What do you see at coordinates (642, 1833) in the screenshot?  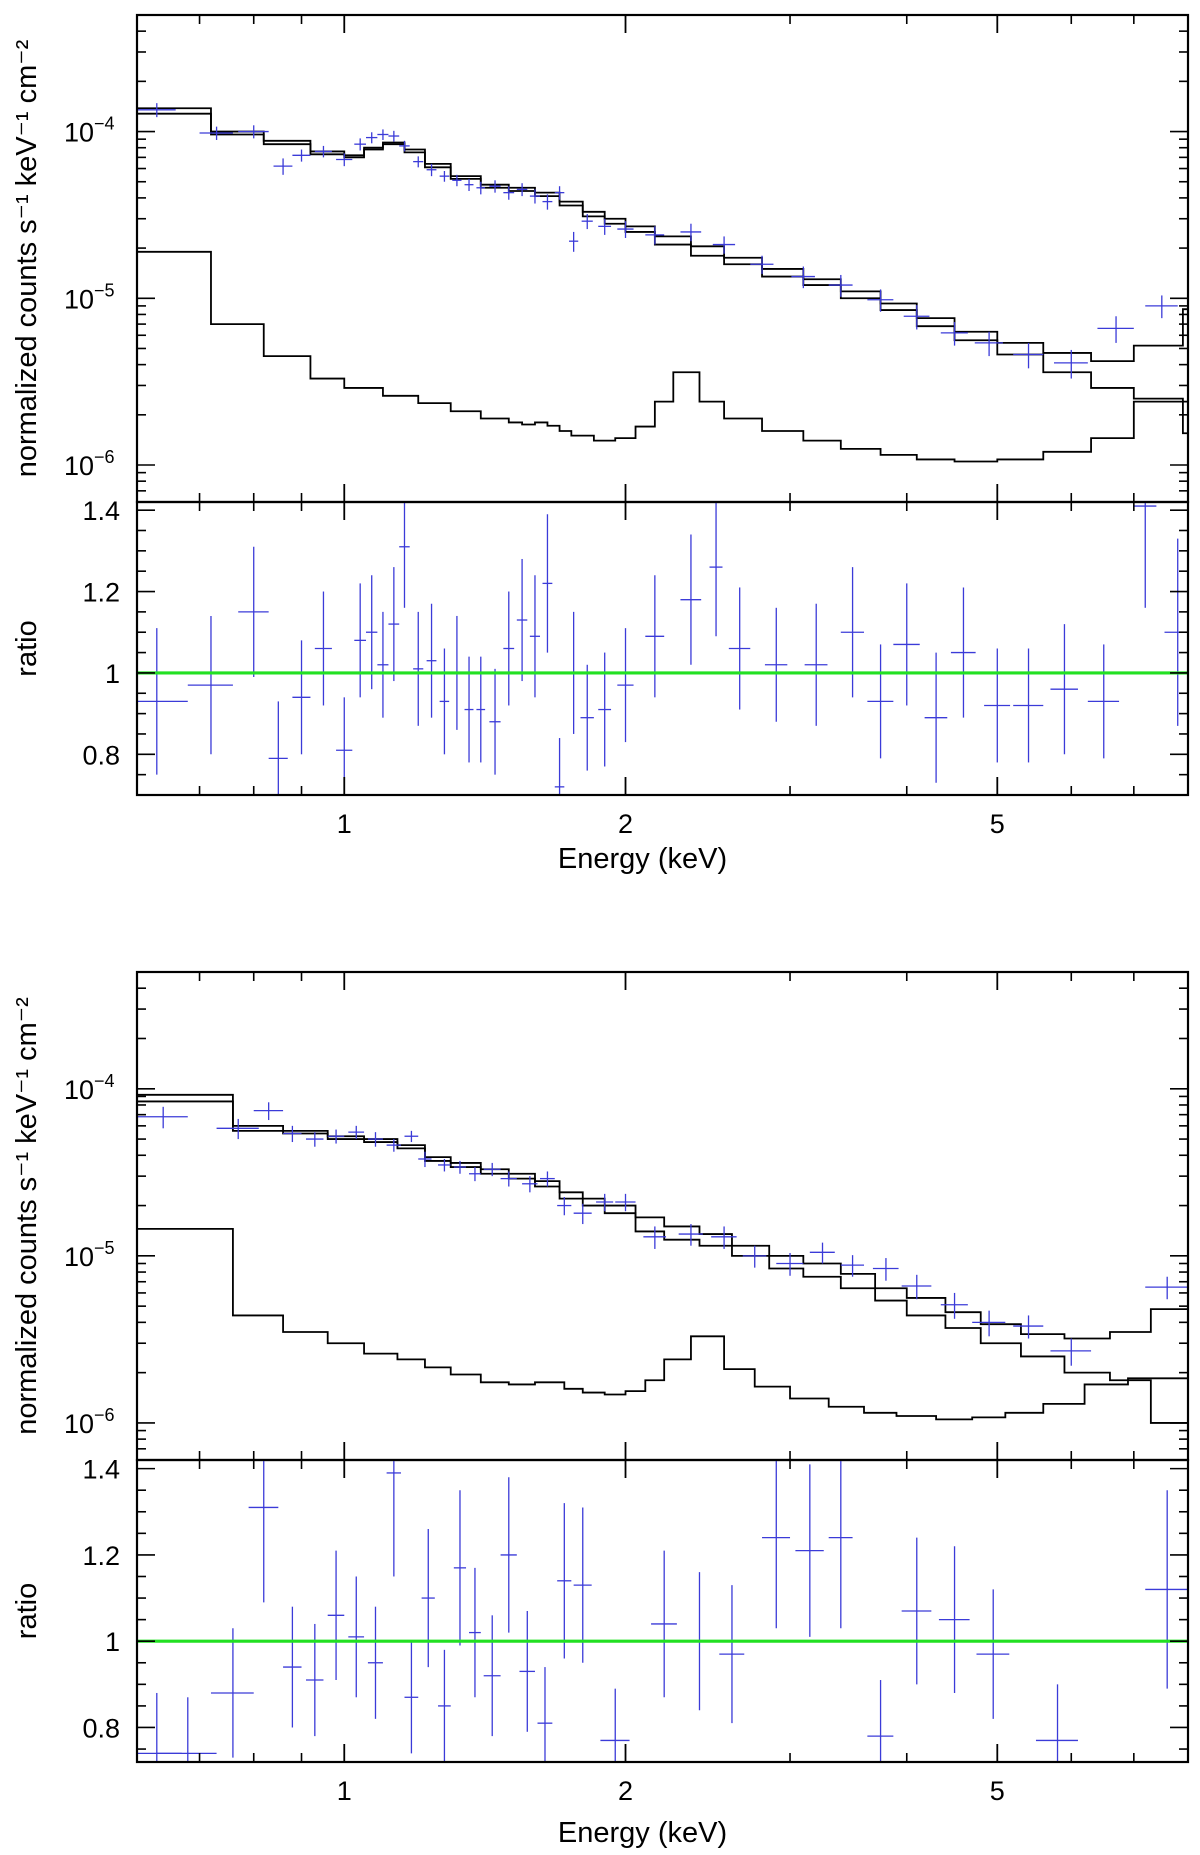 I see `x-axis-title: Energy (keV)` at bounding box center [642, 1833].